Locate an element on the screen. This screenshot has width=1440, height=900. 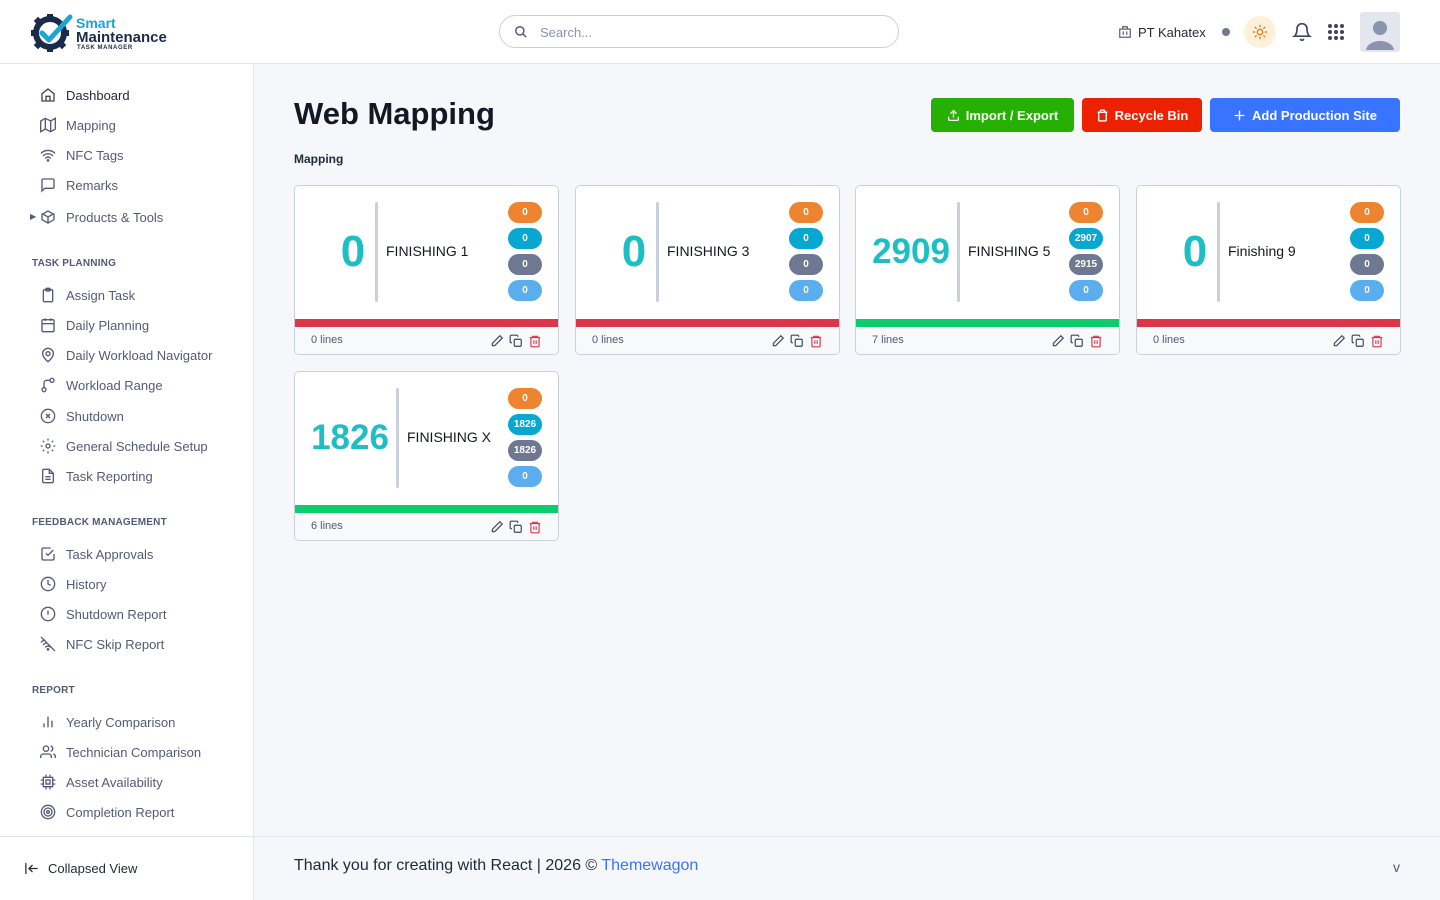
production-site-card: 0 FINISHING 1 0 0 0 0 0 lines is located at coordinates (426, 270).